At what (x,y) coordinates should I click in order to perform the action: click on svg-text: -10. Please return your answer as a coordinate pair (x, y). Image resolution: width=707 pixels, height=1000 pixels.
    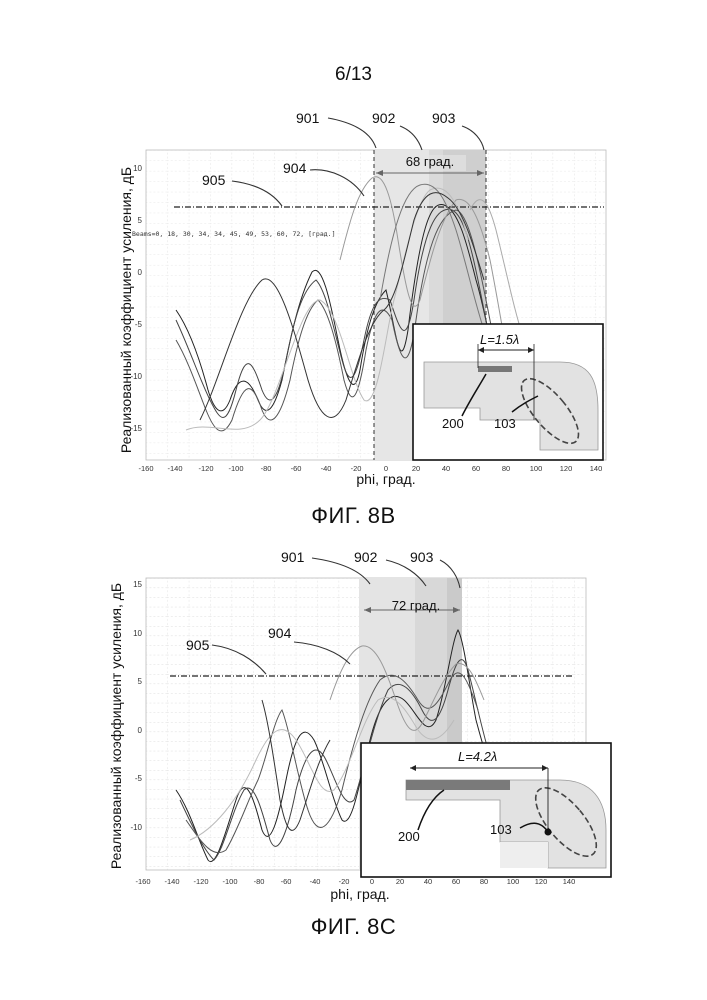
    Looking at the image, I should click on (136, 827).